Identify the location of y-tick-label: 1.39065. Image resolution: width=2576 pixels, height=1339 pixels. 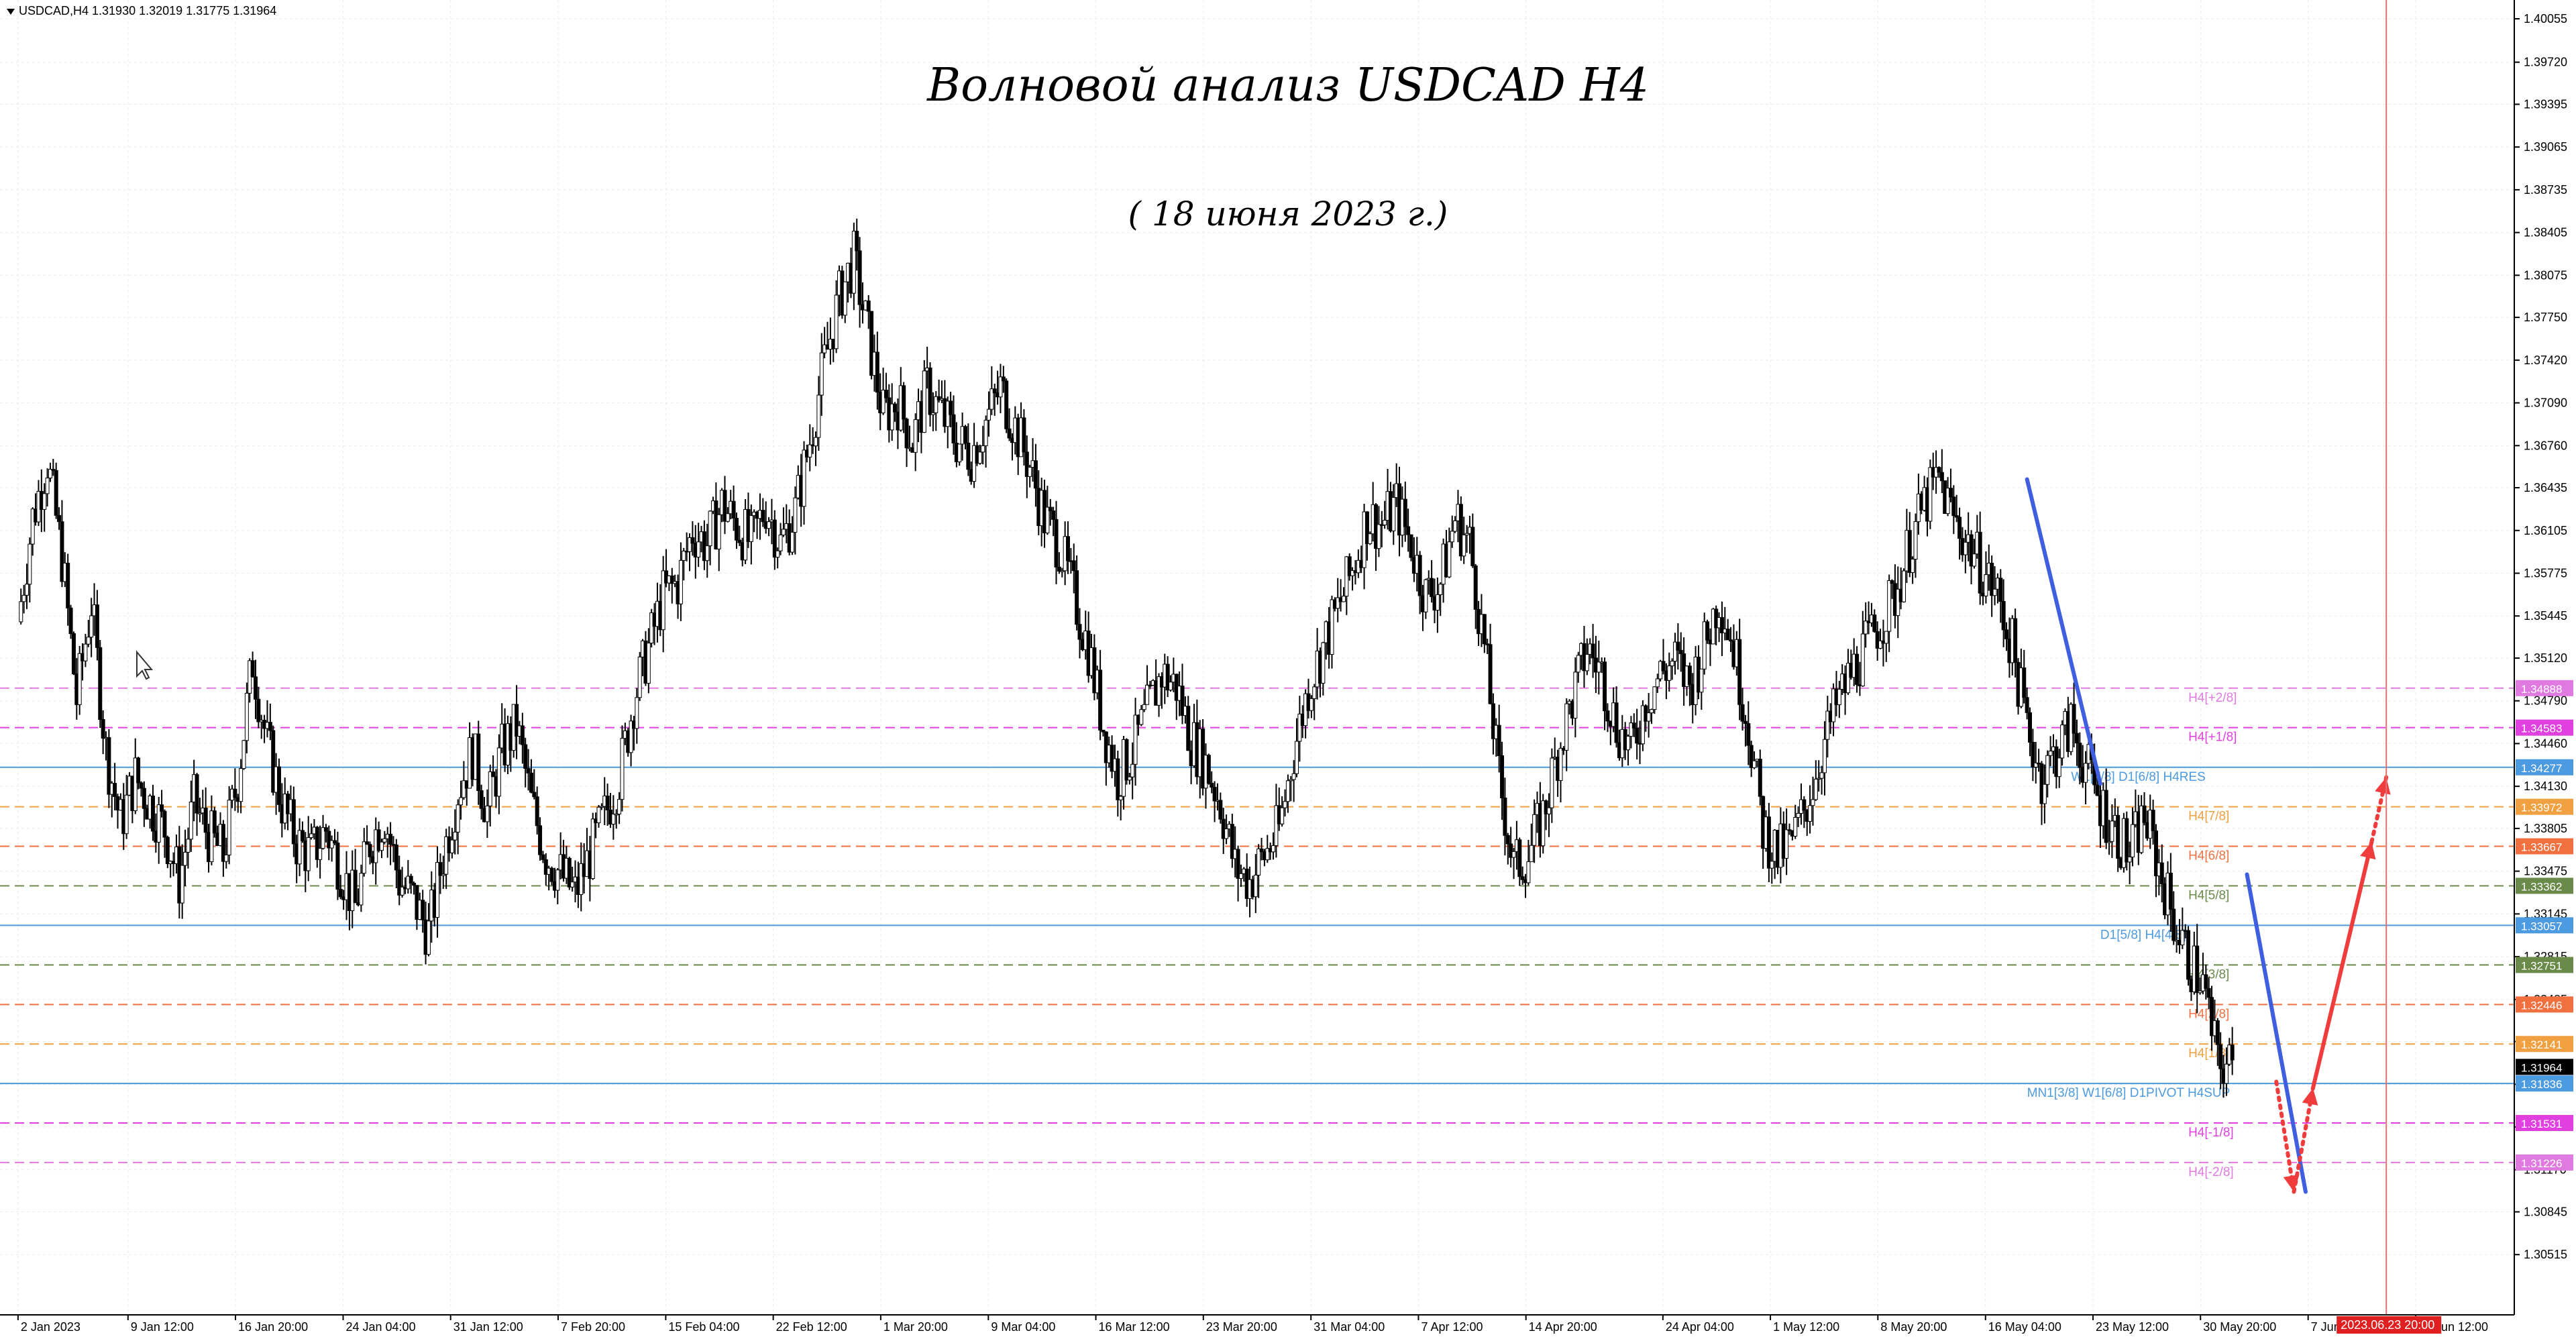
(2545, 147).